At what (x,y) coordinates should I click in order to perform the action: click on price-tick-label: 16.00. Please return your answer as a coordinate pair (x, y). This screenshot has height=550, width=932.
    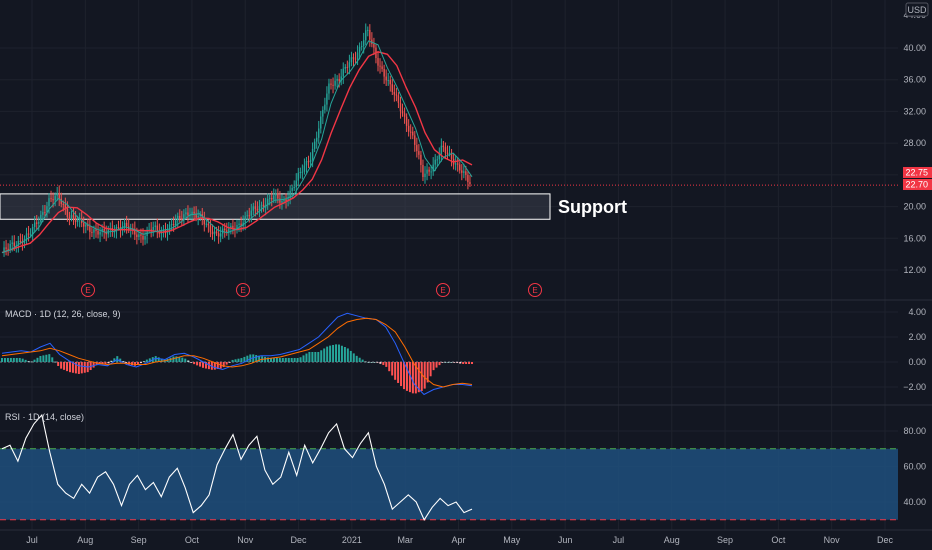
    Looking at the image, I should click on (914, 238).